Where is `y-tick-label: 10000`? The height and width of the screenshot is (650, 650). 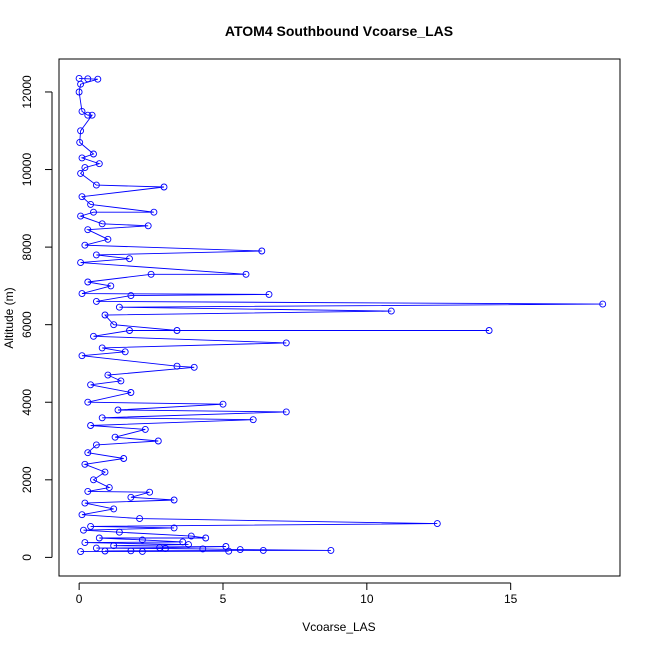
y-tick-label: 10000 is located at coordinates (27, 170).